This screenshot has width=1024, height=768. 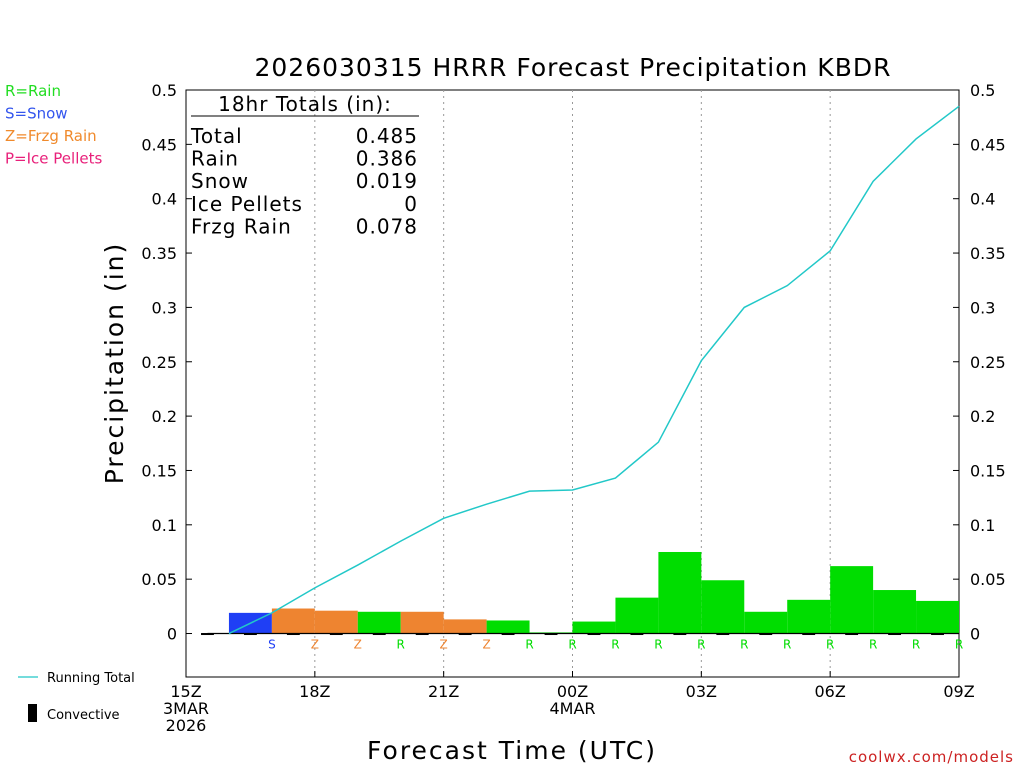 I want to click on x-tick-label: 4MAR, so click(x=572, y=708).